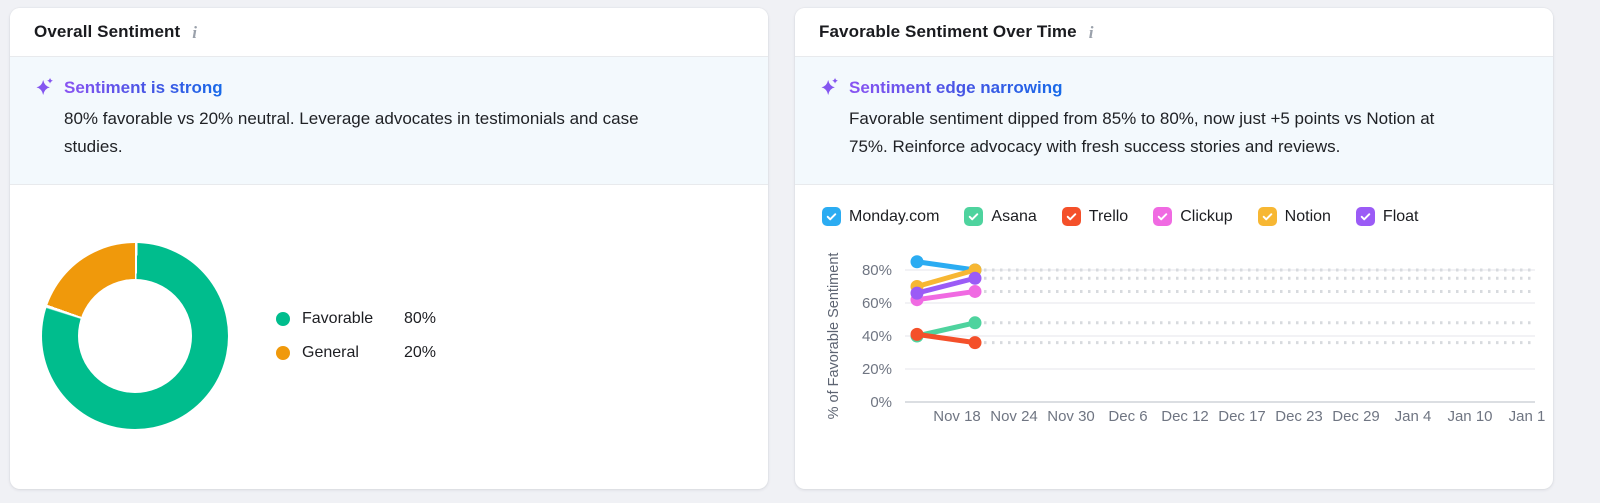 Image resolution: width=1600 pixels, height=503 pixels. I want to click on legend-item-clickup: Clickup, so click(1193, 217).